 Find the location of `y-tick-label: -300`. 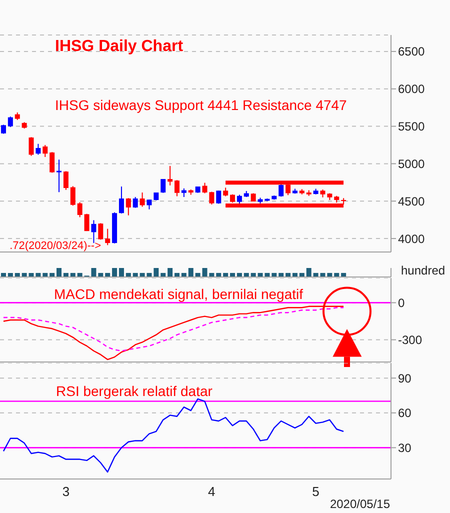

y-tick-label: -300 is located at coordinates (410, 340).